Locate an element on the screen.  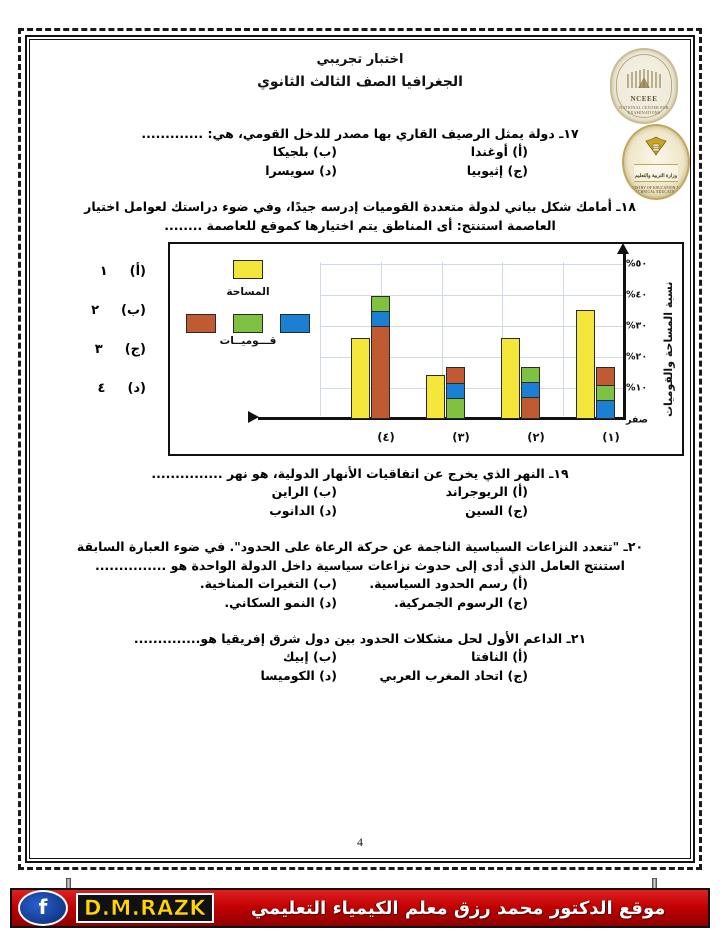
question-21-option-c: (ج) اتحاد المغرب العربي is located at coordinates (454, 675).